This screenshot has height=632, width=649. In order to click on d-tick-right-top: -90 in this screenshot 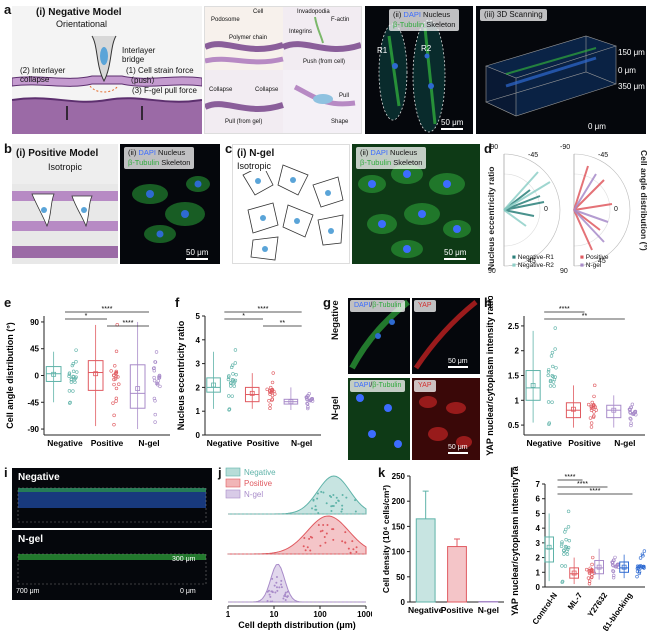, I will do `click(565, 147)`.